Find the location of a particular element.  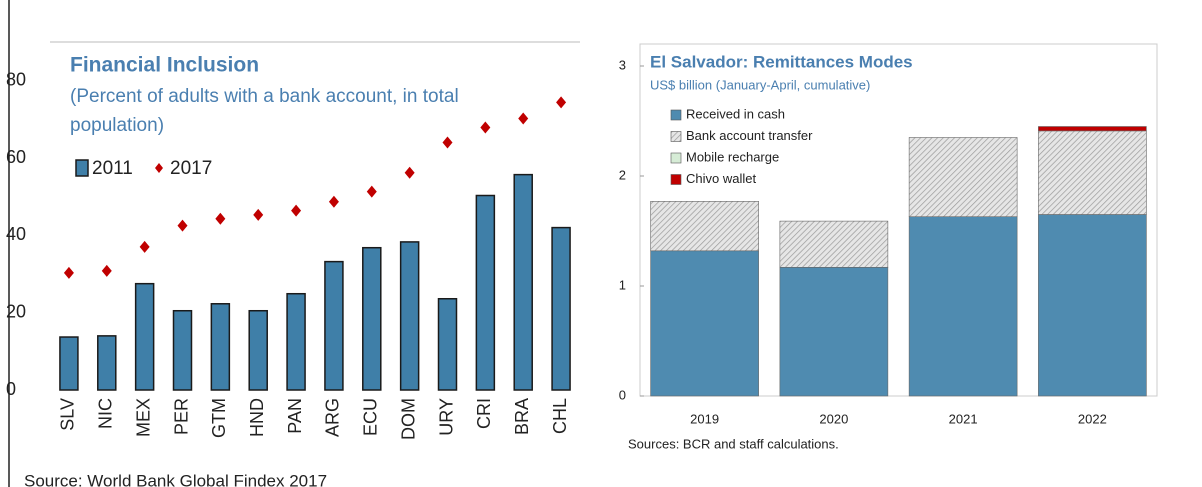

x-tick-label: 2022 is located at coordinates (1092, 418).